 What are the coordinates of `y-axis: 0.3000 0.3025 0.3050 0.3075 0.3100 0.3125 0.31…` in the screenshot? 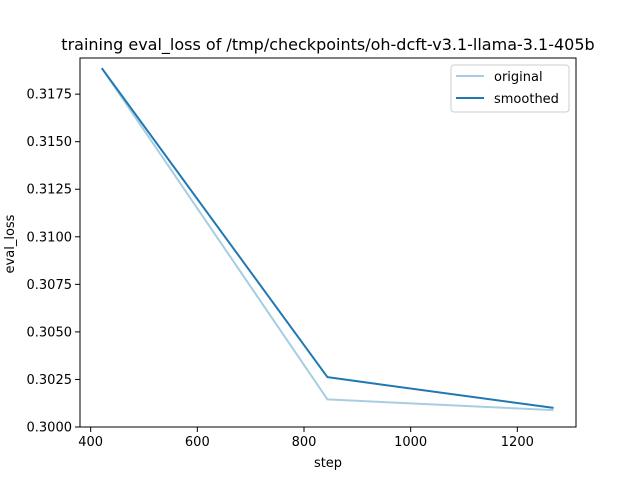 It's located at (53, 262).